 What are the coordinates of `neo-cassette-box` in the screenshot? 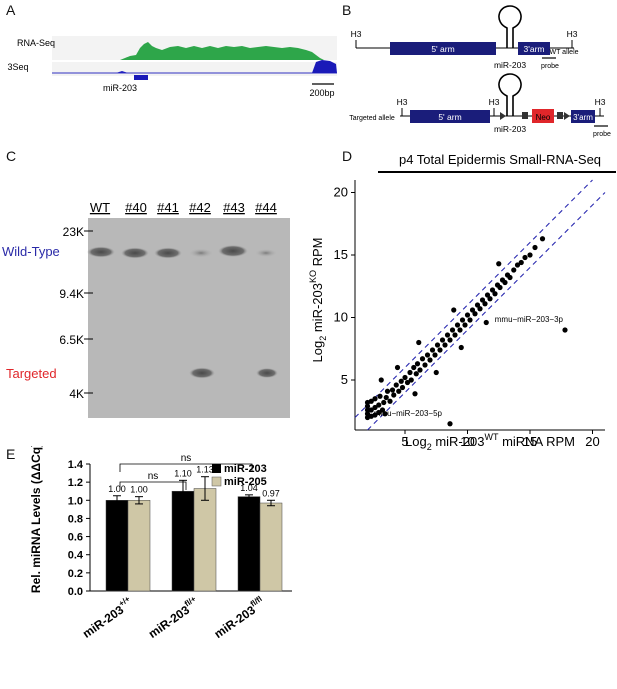 It's located at (543, 116).